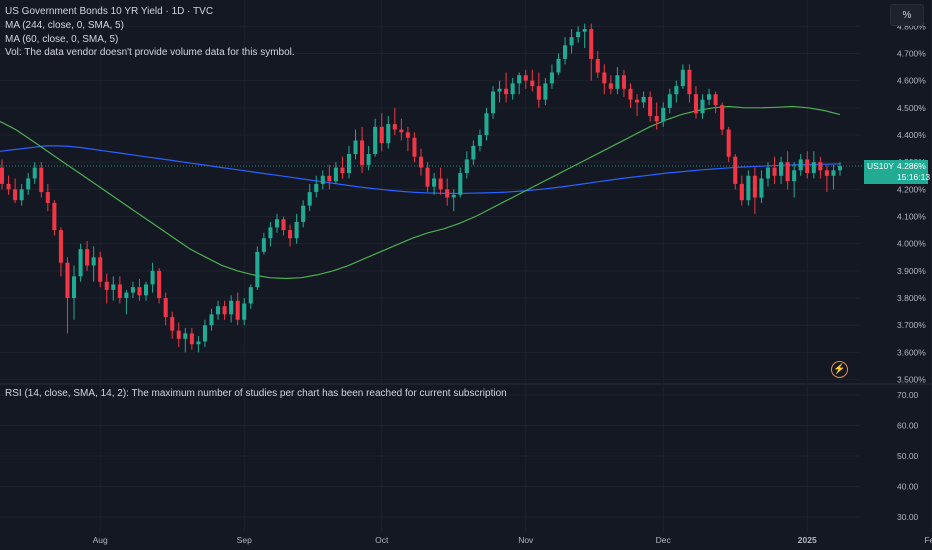 The width and height of the screenshot is (932, 550). Describe the element at coordinates (512, 540) in the screenshot. I see `time-axis: AugSepOctNovDec2025FebMarApr` at that location.